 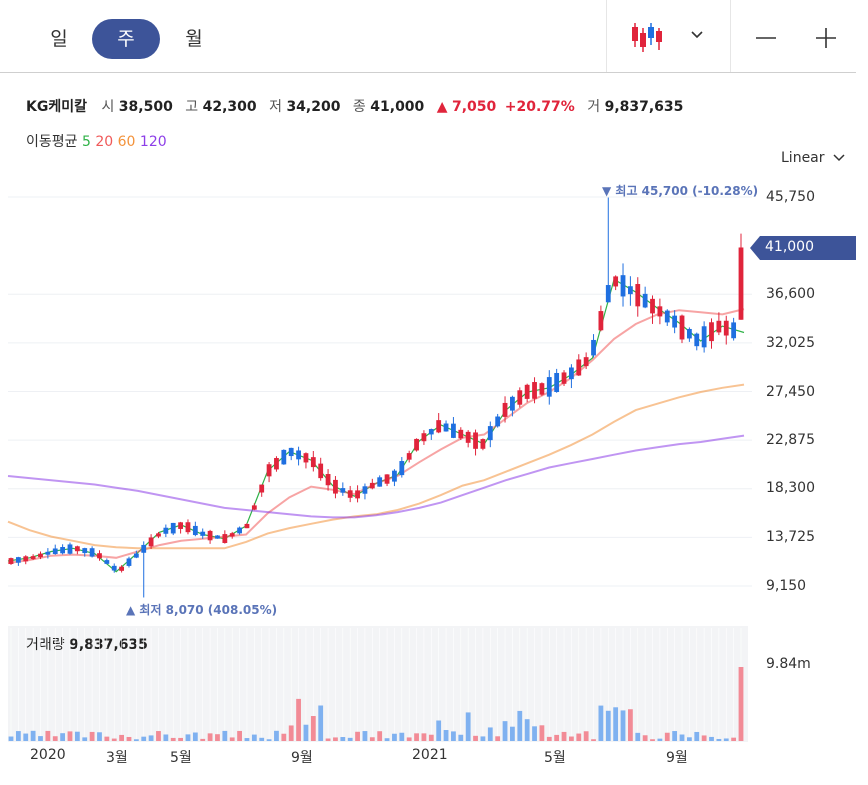 What do you see at coordinates (397, 107) in the screenshot?
I see `close-value: 41,000` at bounding box center [397, 107].